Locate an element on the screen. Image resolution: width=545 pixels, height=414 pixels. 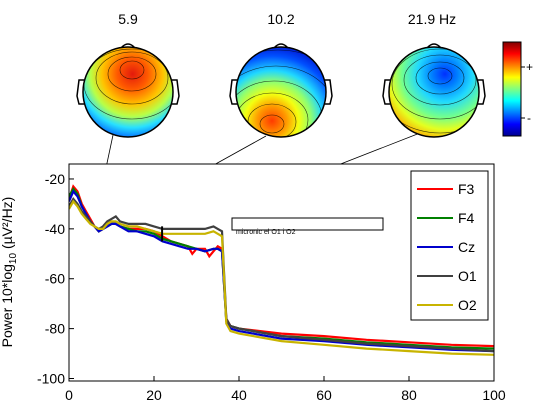
colorbar-gradient is located at coordinates (512, 89).